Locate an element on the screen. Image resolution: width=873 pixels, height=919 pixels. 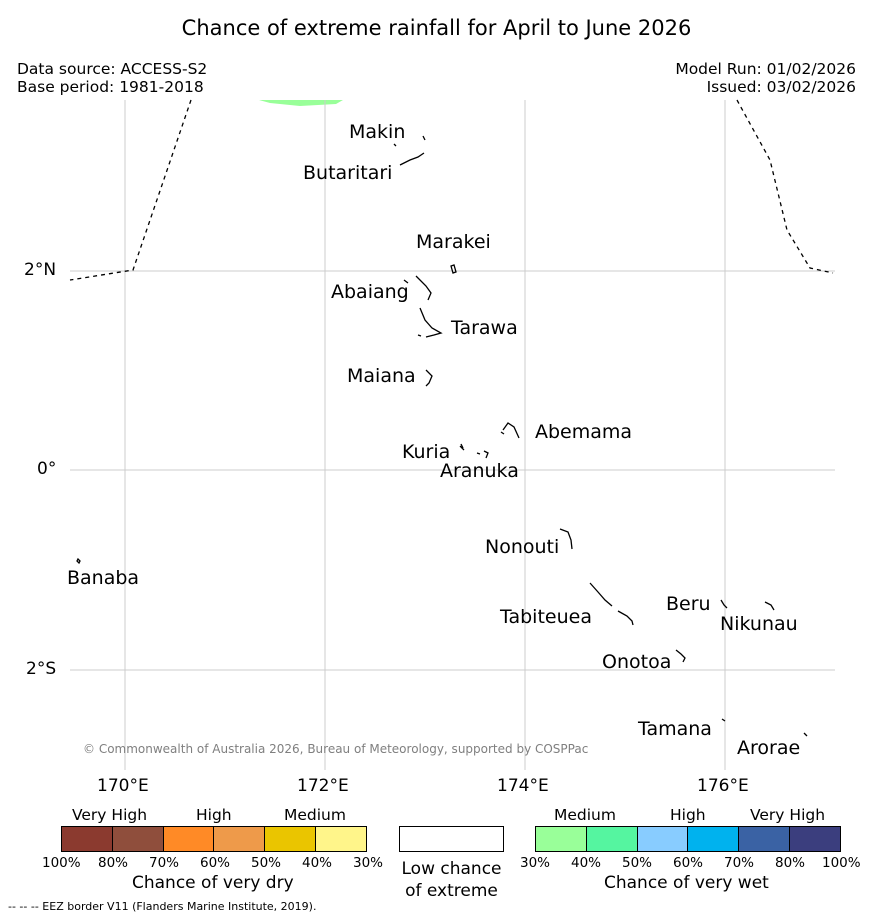
onotoa-shape is located at coordinates (680, 656).